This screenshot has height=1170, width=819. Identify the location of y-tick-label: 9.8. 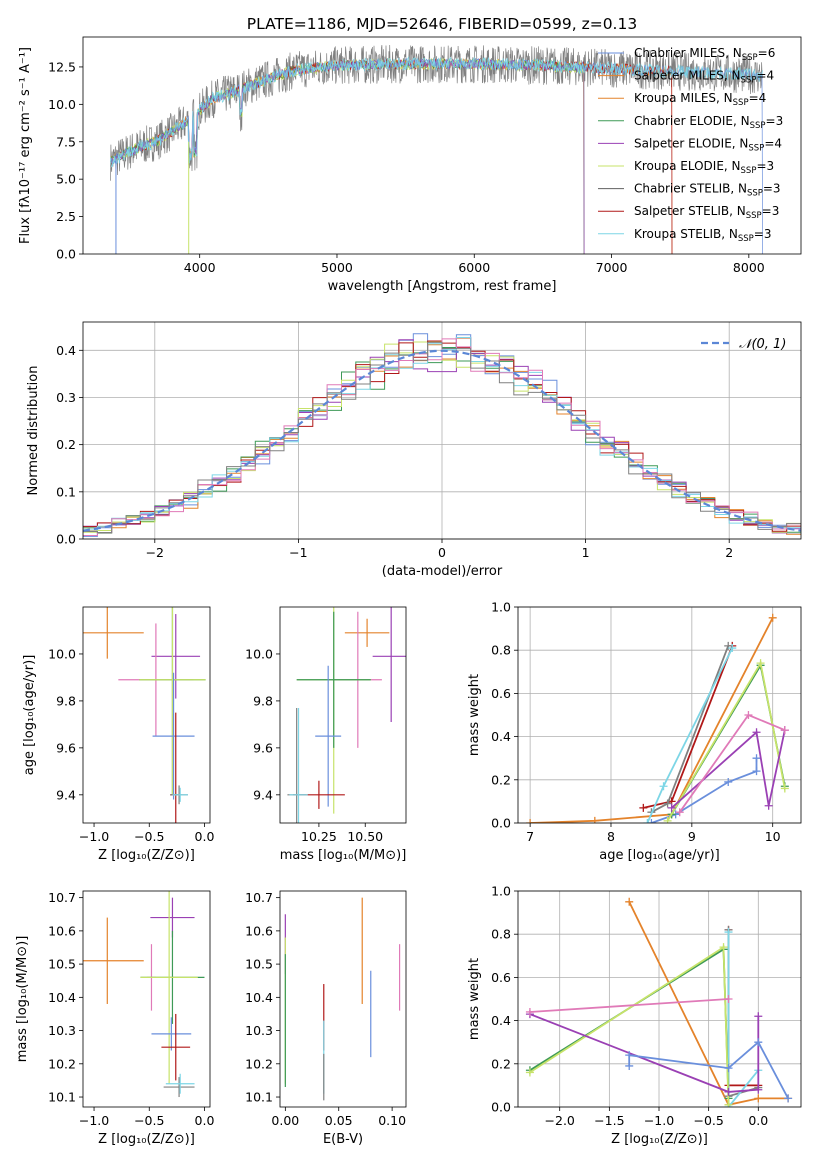
(263, 700).